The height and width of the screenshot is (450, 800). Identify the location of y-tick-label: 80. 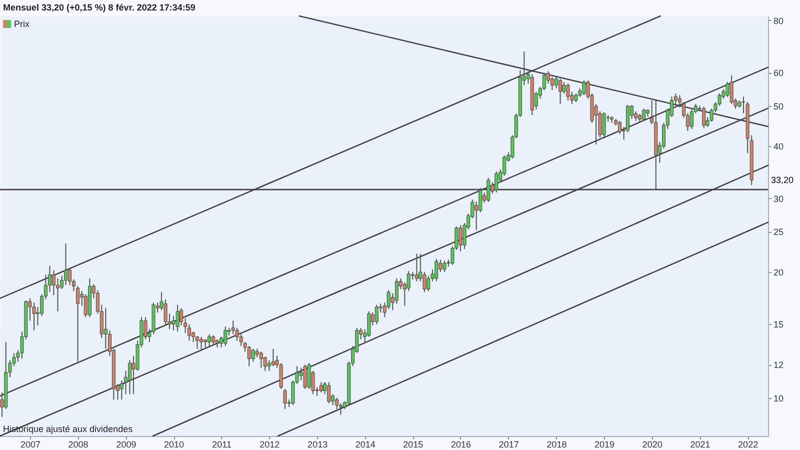
(779, 21).